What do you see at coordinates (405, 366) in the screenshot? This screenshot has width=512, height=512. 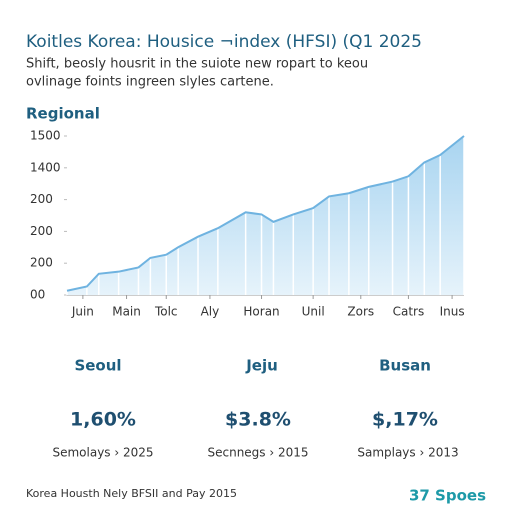 I see `card-region: Busan` at bounding box center [405, 366].